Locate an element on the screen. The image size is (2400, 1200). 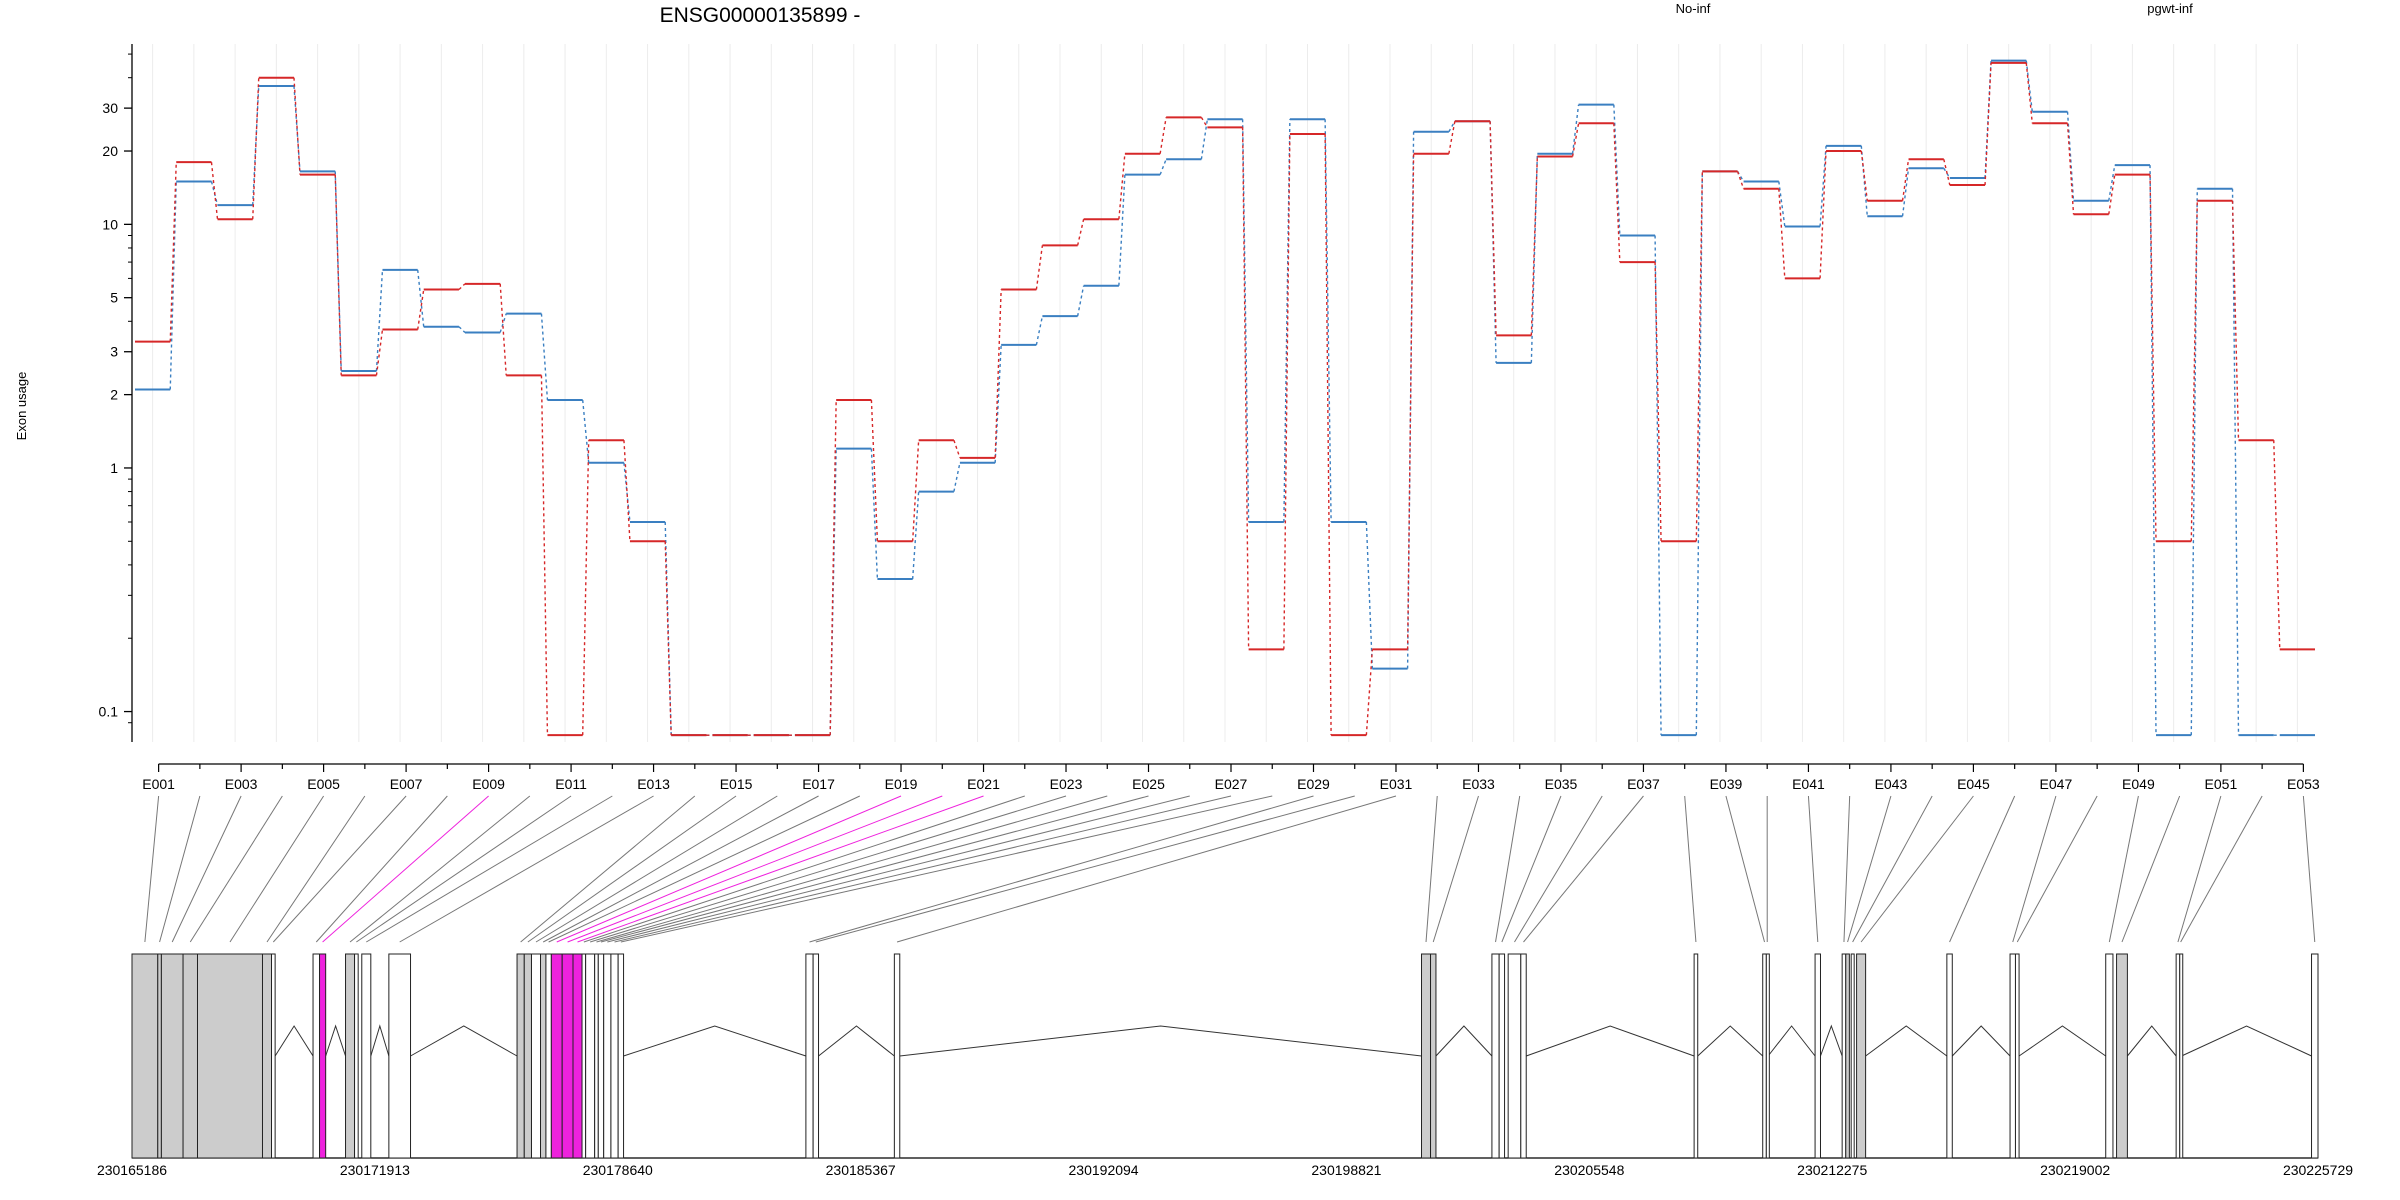
exon-box-e007 is located at coordinates (273, 1056).